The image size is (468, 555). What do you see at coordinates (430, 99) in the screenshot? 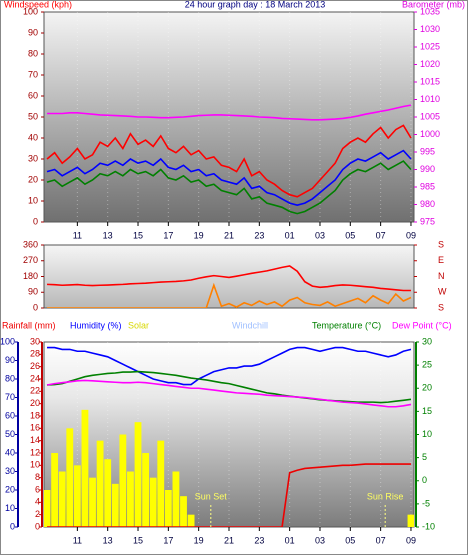
I see `y2-tick-label: 1010` at bounding box center [430, 99].